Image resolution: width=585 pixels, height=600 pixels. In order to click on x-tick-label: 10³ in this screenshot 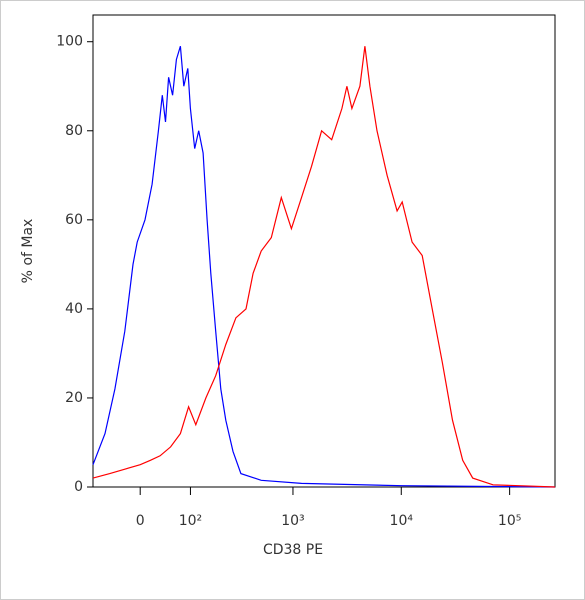, I will do `click(292, 521)`.